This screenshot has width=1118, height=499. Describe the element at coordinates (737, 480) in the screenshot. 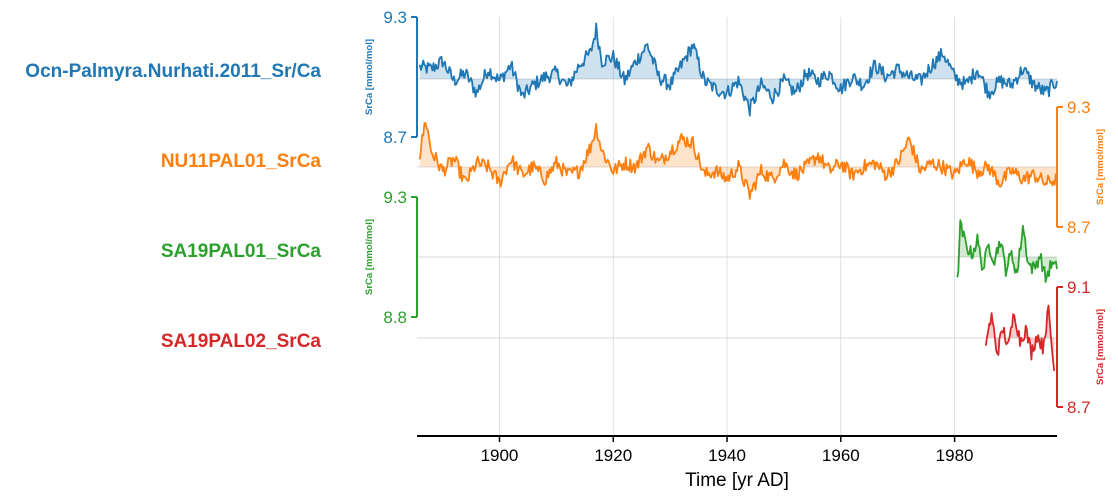

I see `x-axis-label: Time [yr AD]` at that location.